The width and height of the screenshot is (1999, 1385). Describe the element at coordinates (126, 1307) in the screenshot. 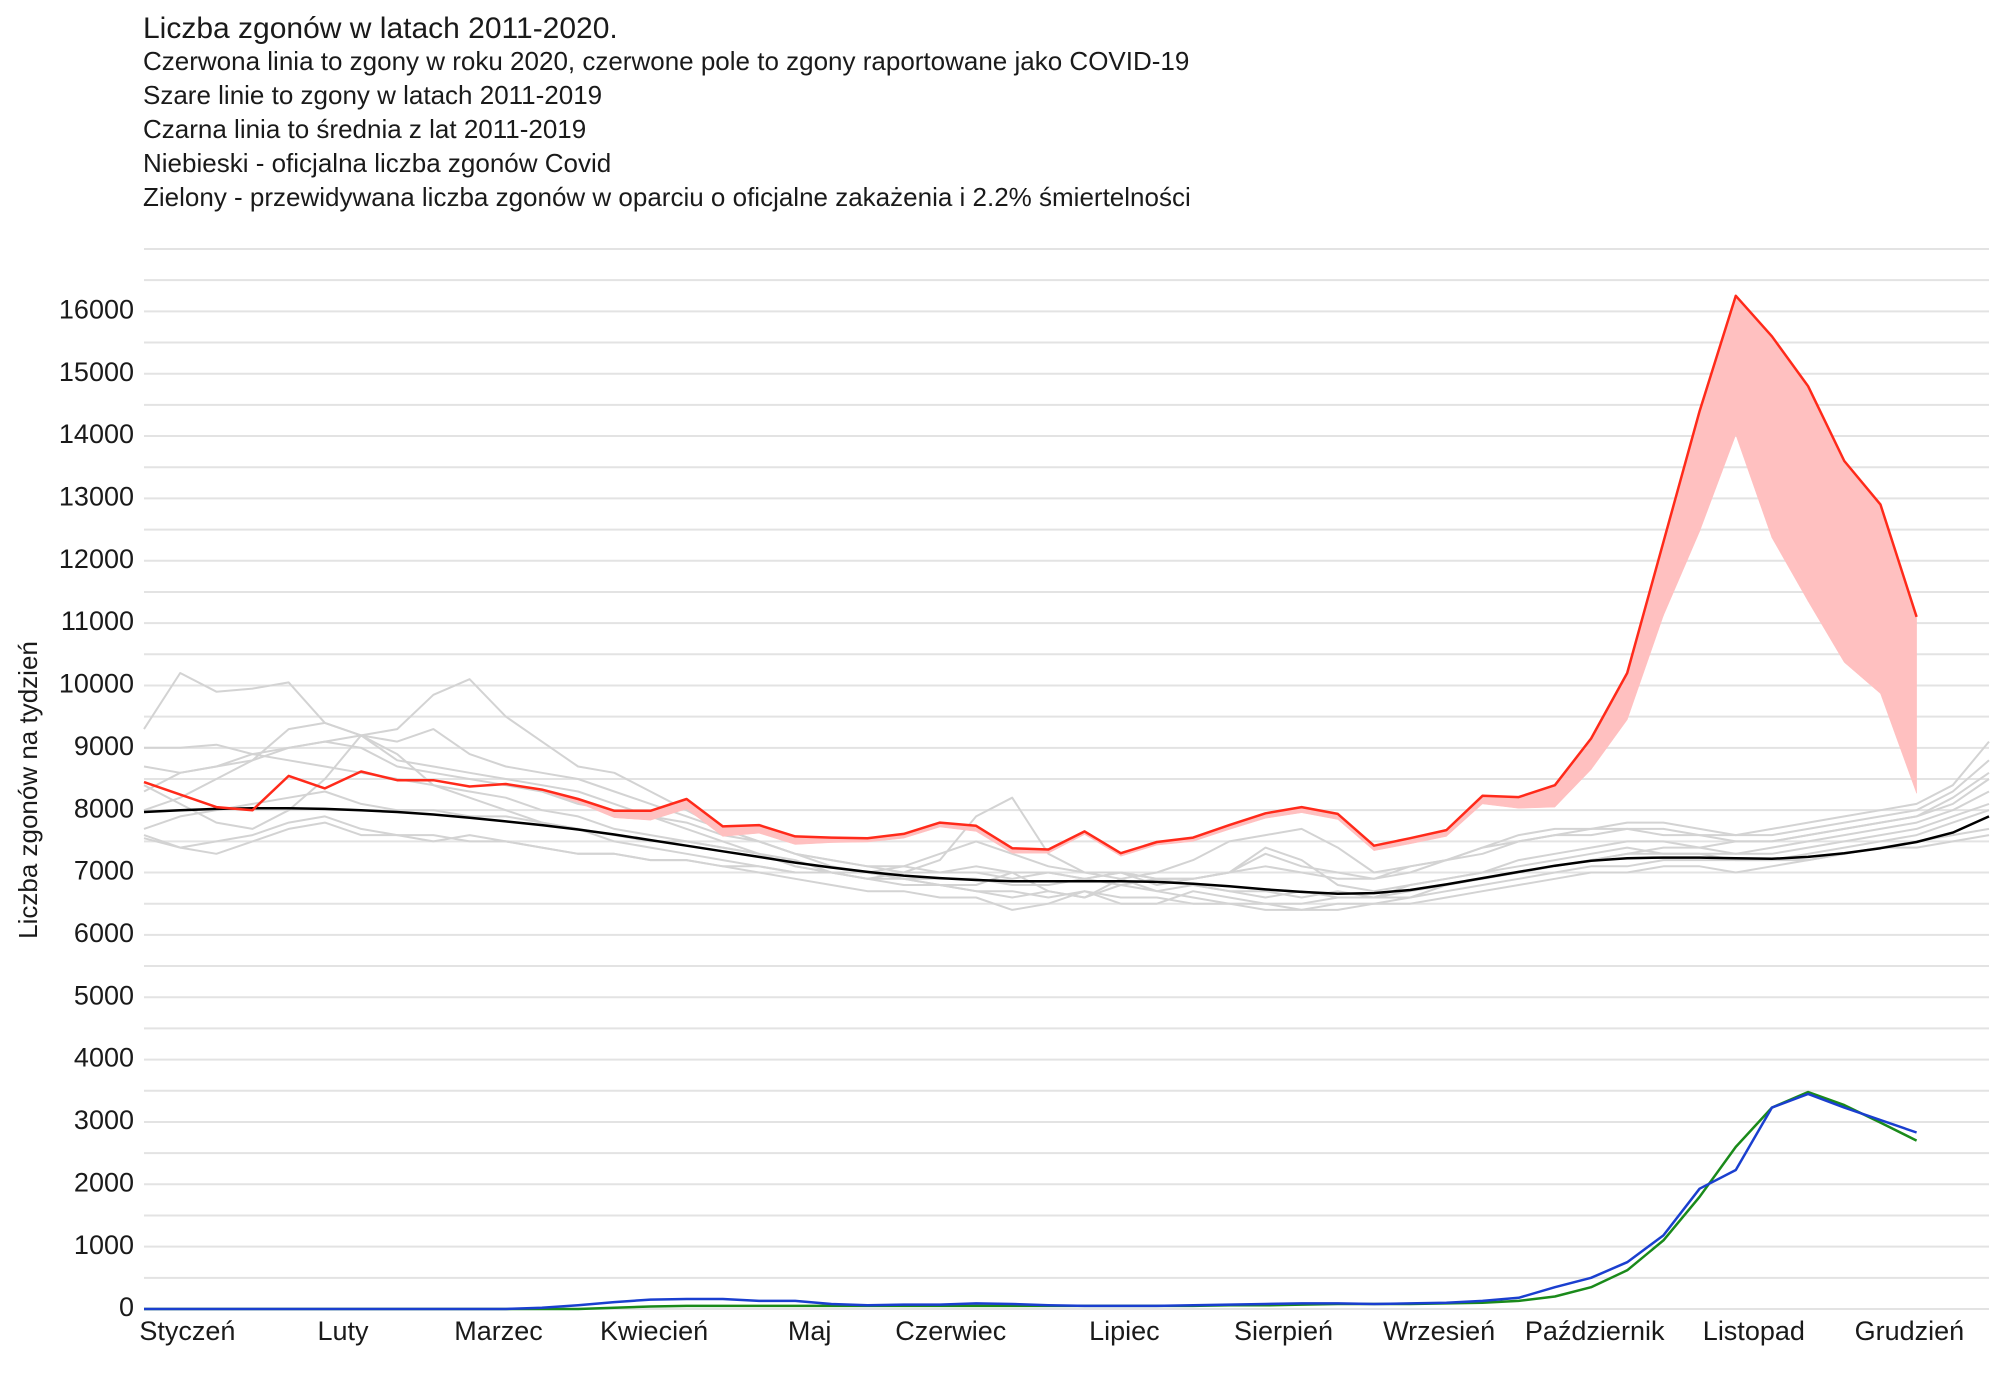

I see `y-tick-label: 0` at that location.